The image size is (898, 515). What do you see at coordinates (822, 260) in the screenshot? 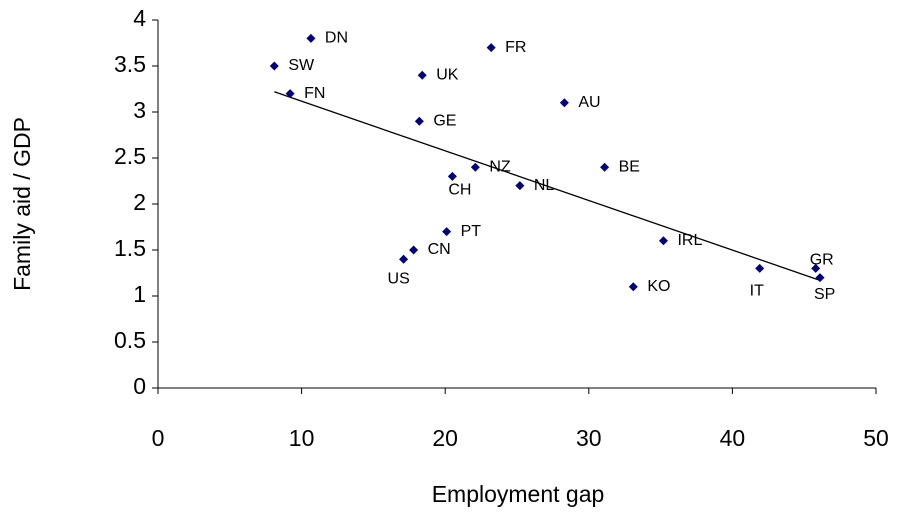
I see `point-label: GR` at bounding box center [822, 260].